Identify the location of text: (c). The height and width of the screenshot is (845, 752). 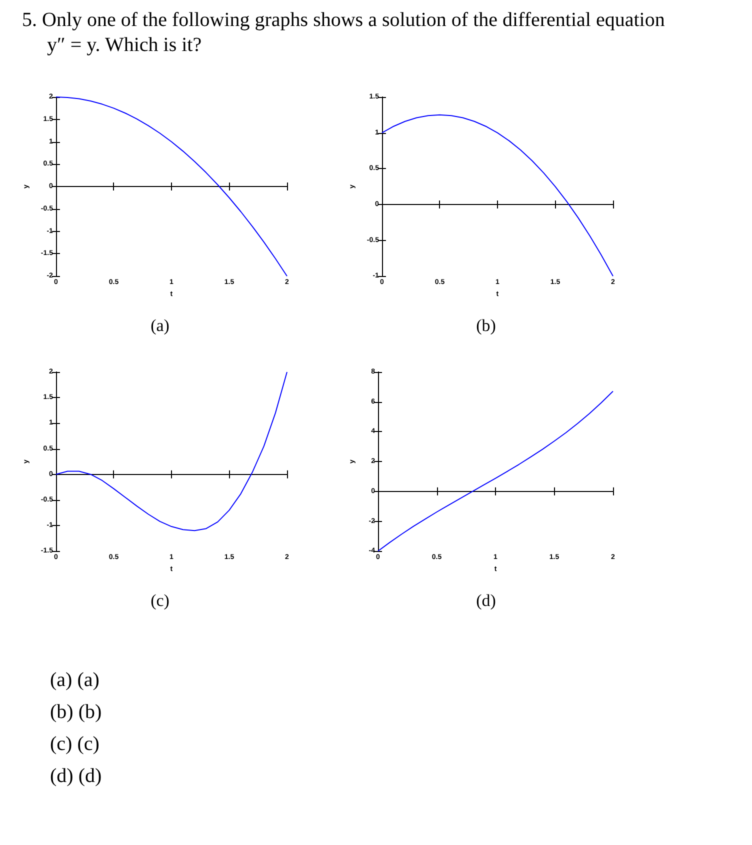
(160, 601).